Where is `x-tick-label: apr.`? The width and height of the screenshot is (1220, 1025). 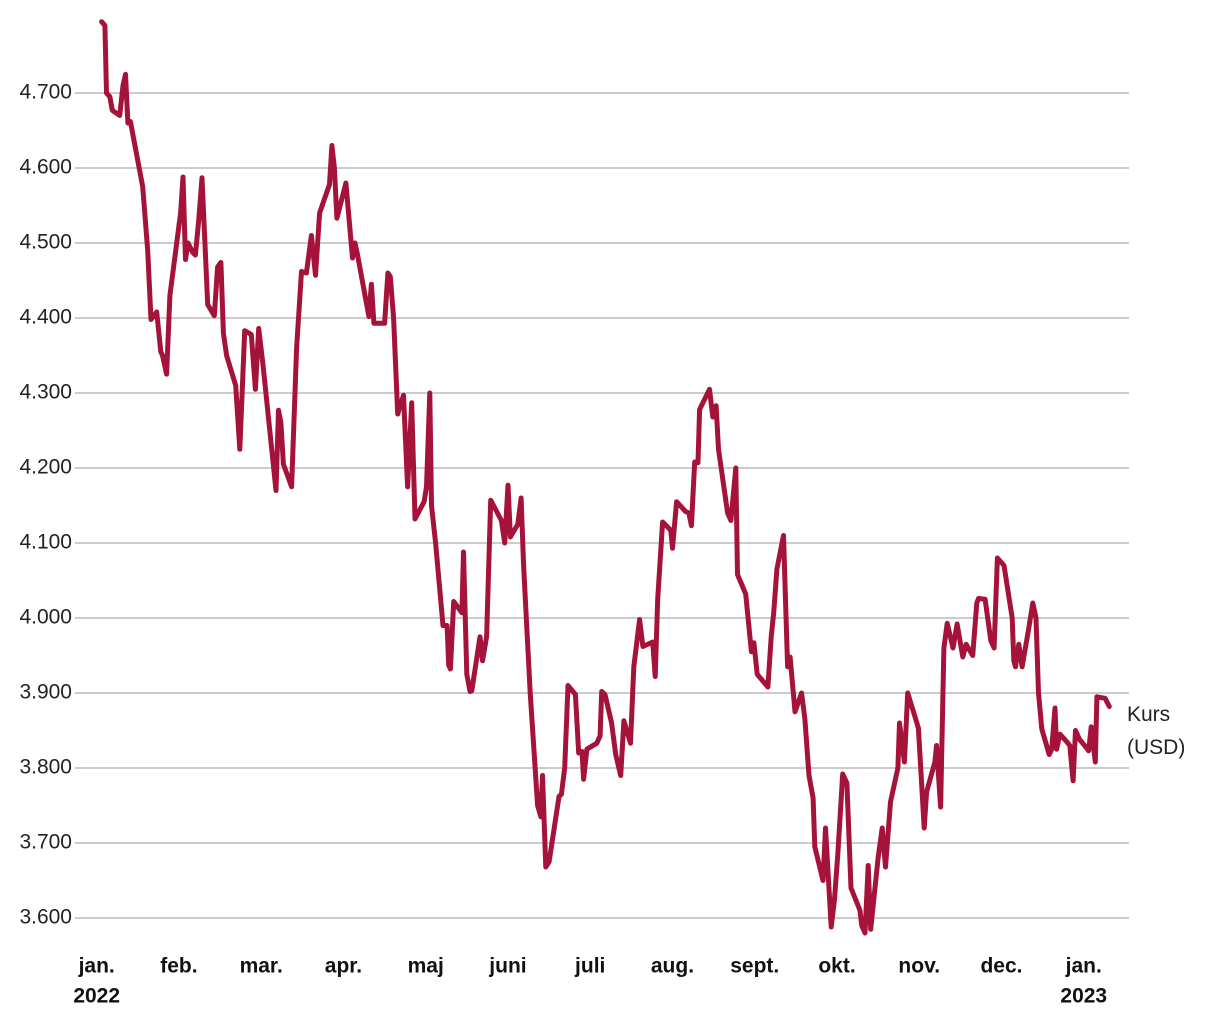 x-tick-label: apr. is located at coordinates (343, 966).